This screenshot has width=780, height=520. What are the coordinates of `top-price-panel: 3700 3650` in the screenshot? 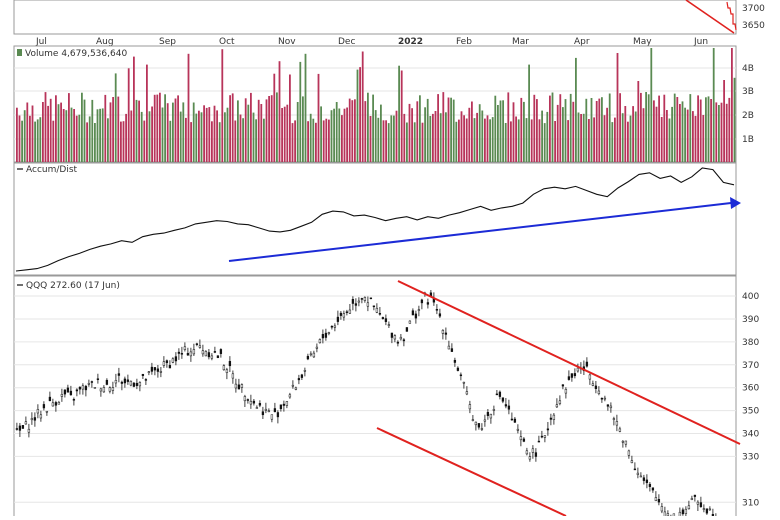 It's located at (389, 17).